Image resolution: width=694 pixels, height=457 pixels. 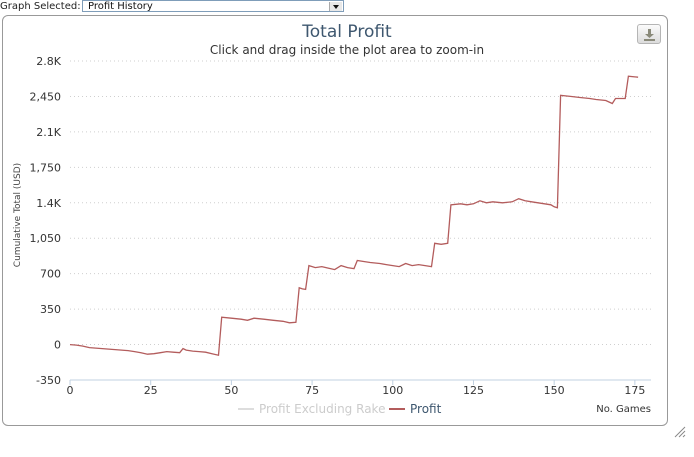 What do you see at coordinates (48, 61) in the screenshot?
I see `y-tick-label: 2.8K` at bounding box center [48, 61].